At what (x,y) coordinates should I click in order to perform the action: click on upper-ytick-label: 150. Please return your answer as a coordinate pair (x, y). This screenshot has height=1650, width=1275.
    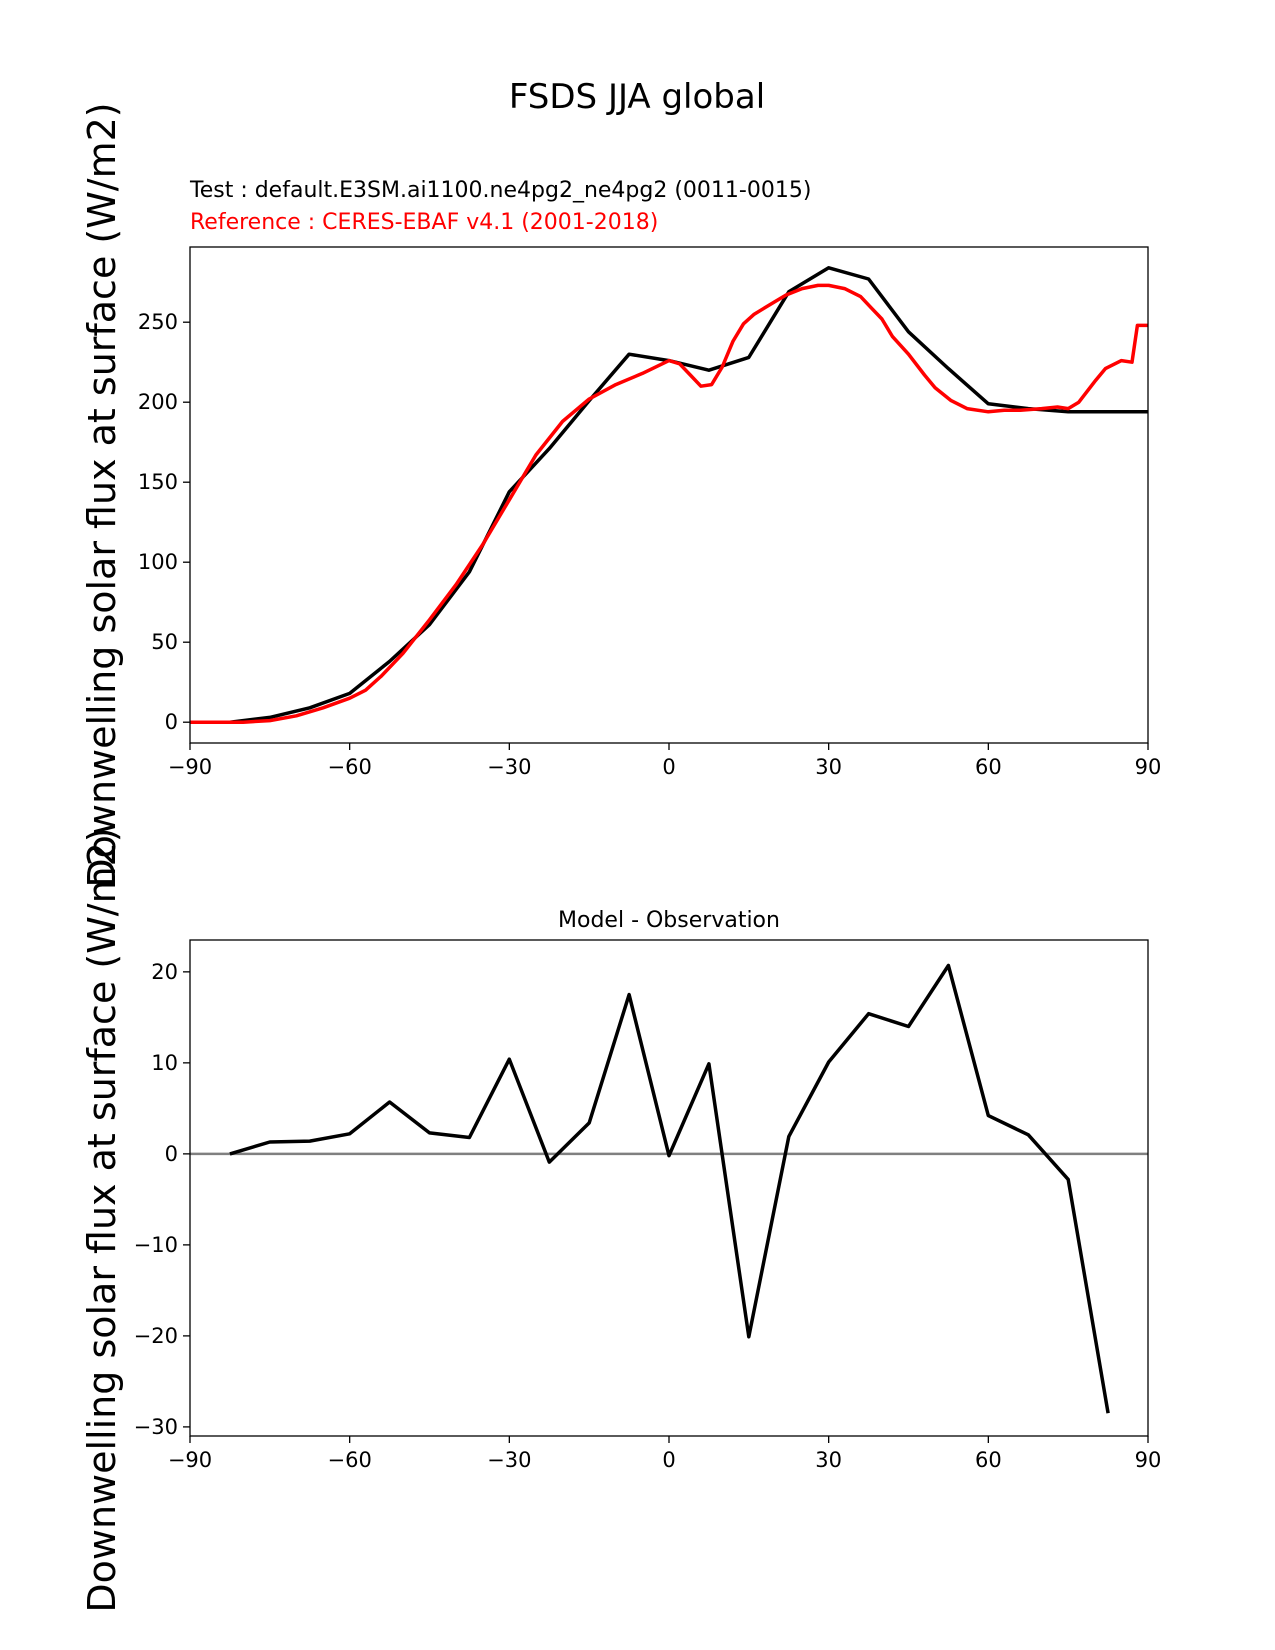
    Looking at the image, I should click on (158, 482).